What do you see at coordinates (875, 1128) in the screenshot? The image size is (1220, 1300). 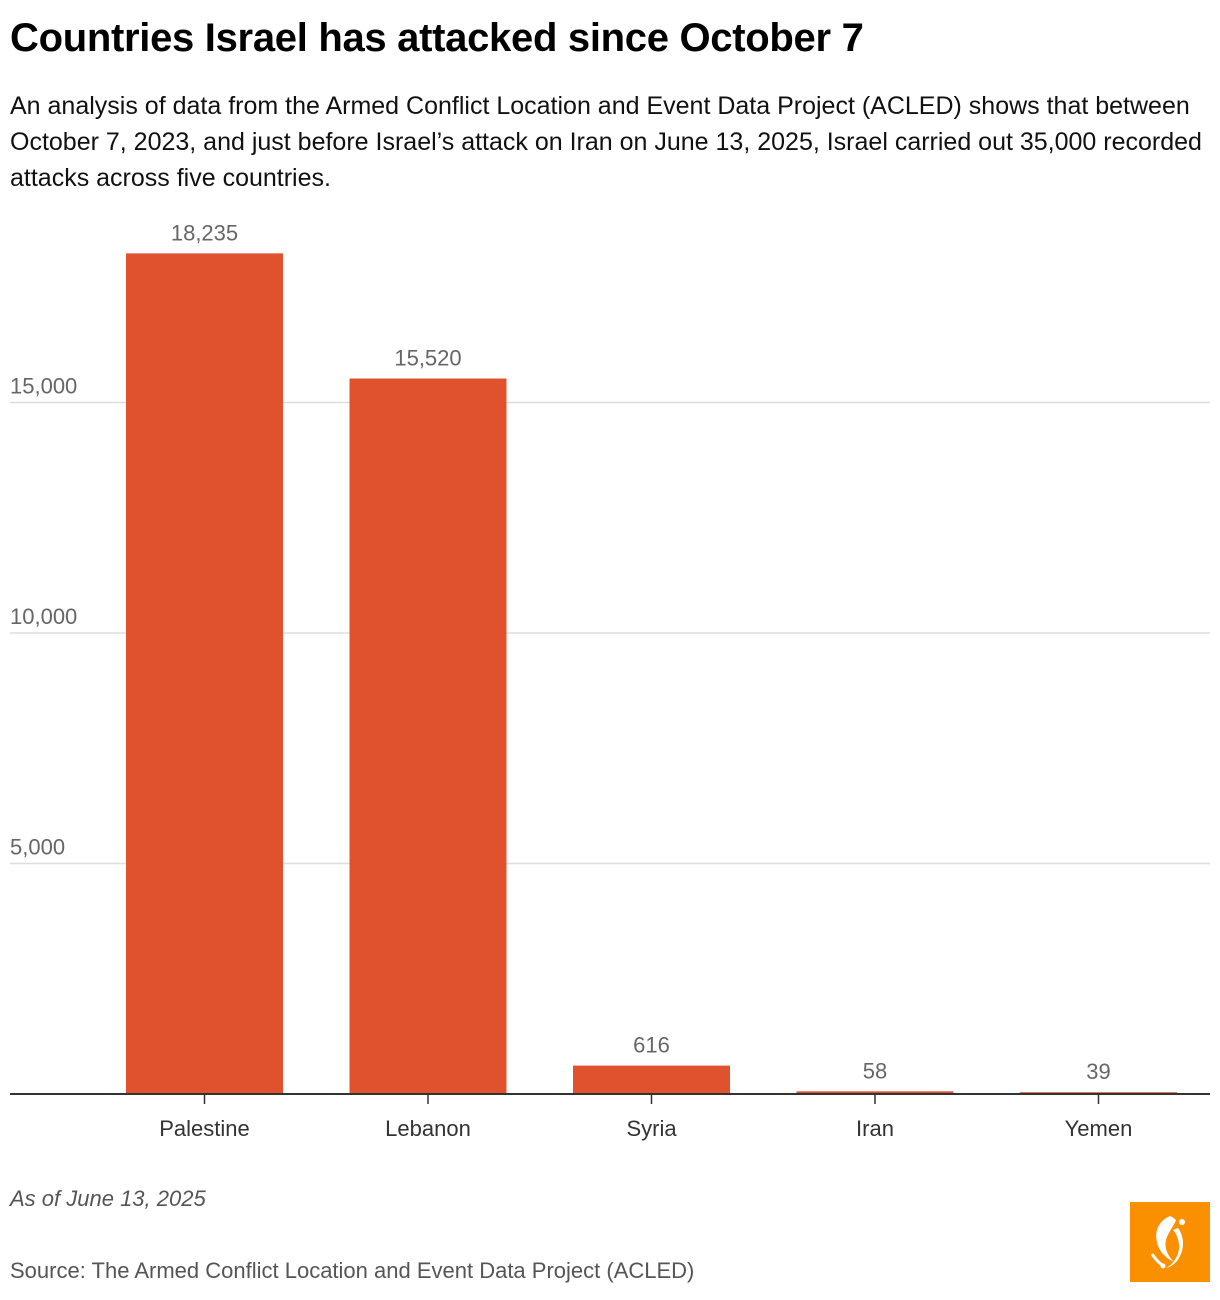 I see `x-tick-label: Iran` at bounding box center [875, 1128].